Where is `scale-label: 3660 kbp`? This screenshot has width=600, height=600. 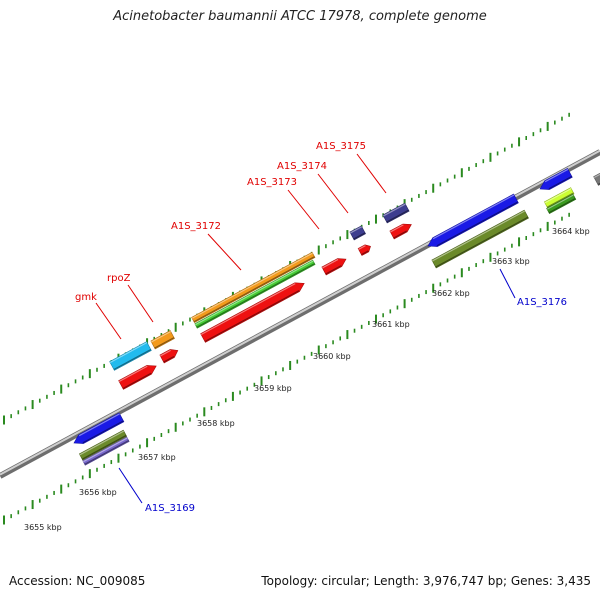 scale-label: 3660 kbp is located at coordinates (332, 356).